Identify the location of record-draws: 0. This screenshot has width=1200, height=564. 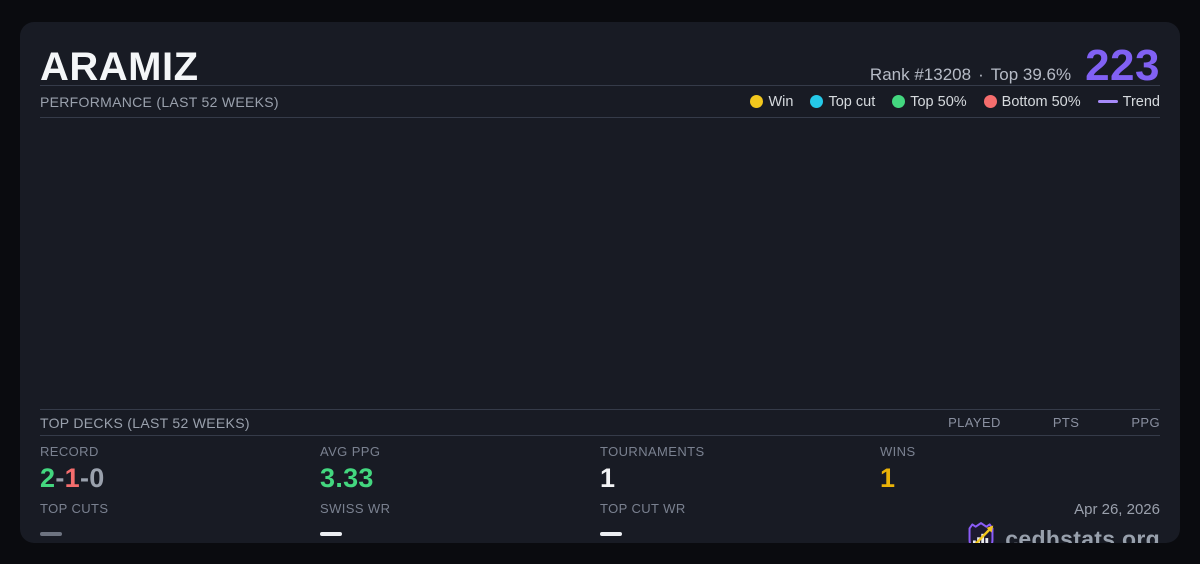
(97, 478).